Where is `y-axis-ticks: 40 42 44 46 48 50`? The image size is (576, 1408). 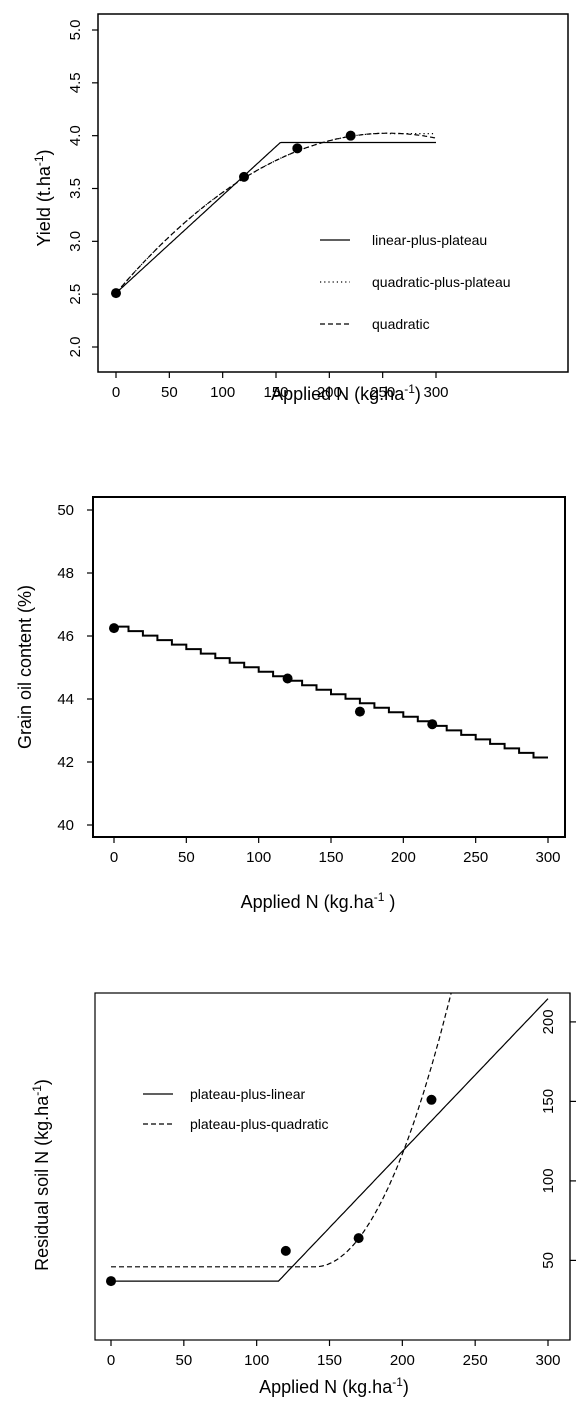 y-axis-ticks: 40 42 44 46 48 50 is located at coordinates (75, 668).